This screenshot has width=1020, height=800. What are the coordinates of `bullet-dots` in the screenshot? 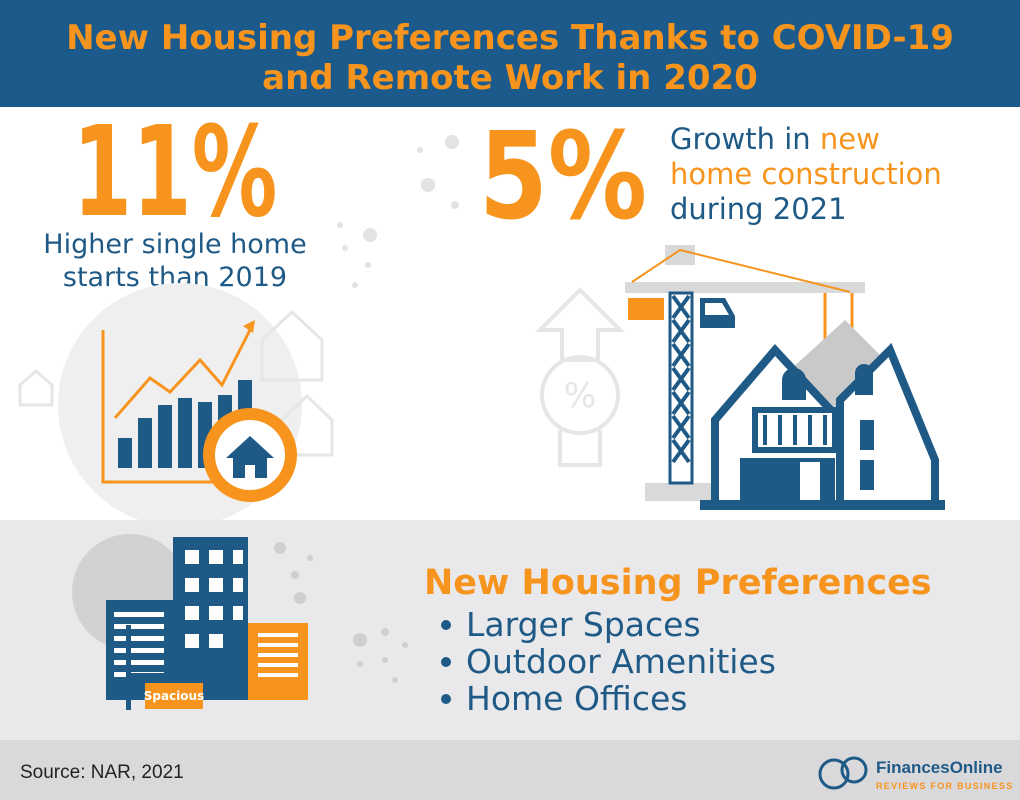 It's located at (446, 662).